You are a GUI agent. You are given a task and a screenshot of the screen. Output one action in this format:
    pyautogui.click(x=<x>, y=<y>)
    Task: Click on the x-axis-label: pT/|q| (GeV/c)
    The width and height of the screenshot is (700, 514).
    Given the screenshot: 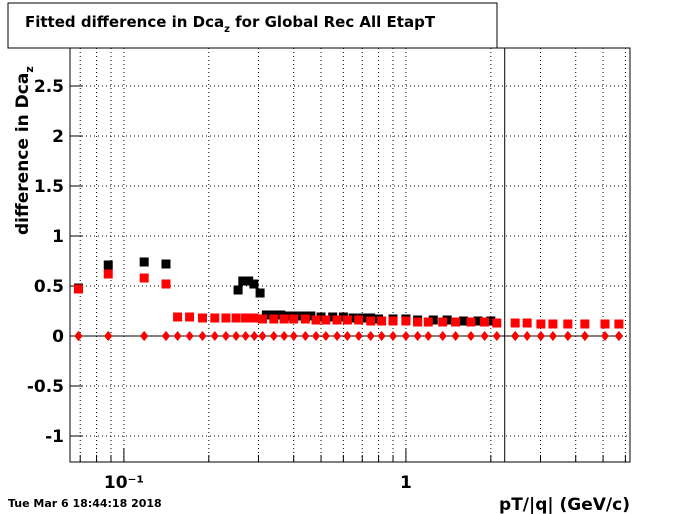 What is the action you would take?
    pyautogui.click(x=564, y=504)
    